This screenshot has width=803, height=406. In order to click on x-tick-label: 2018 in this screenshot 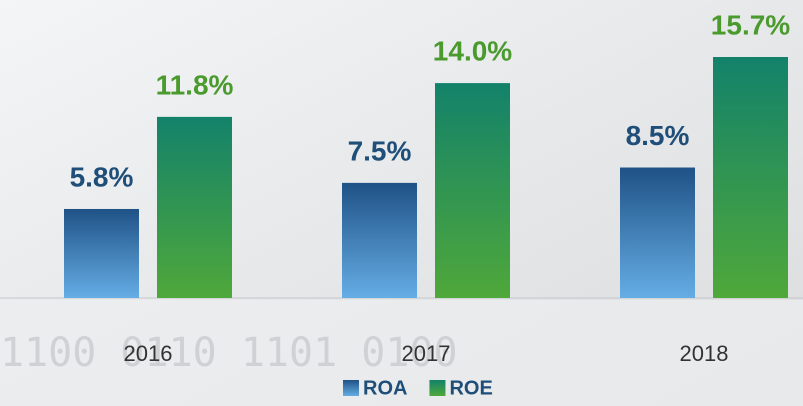, I will do `click(704, 353)`.